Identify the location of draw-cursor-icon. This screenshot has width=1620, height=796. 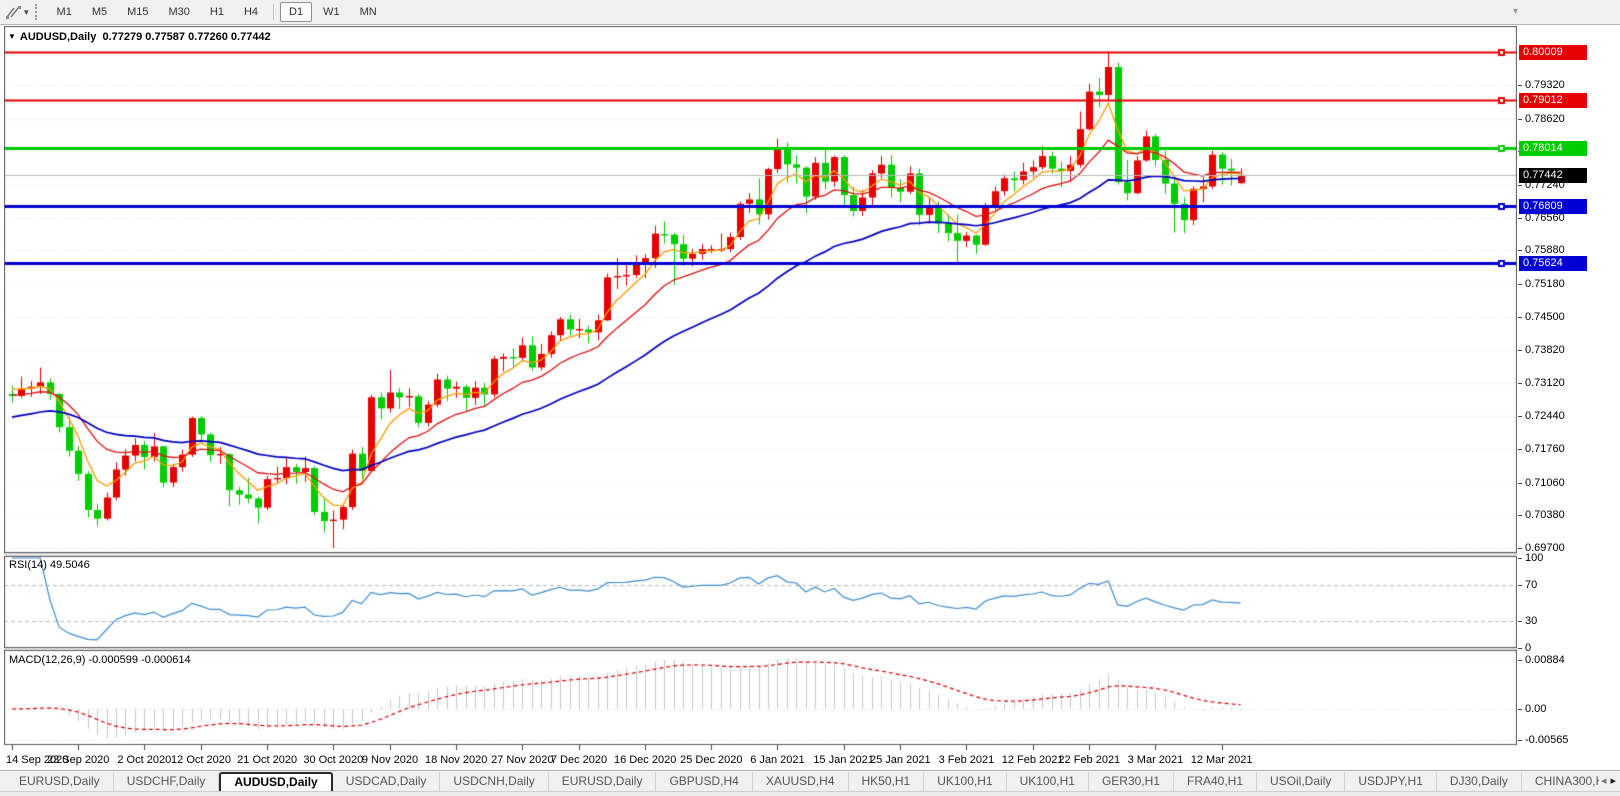
(14, 12).